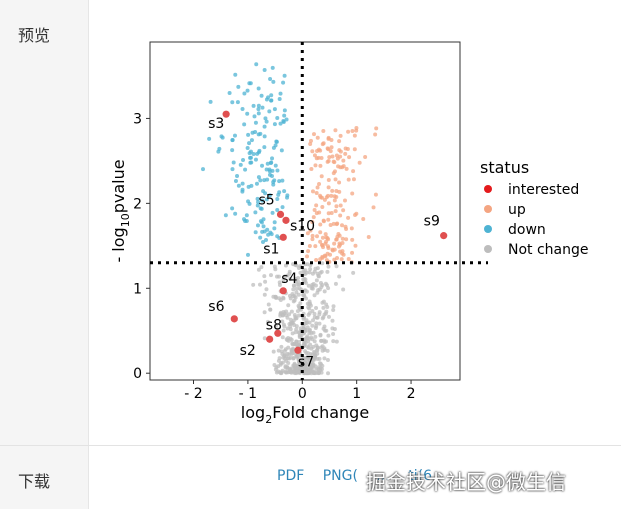  I want to click on legend-label-0: interested, so click(543, 190).